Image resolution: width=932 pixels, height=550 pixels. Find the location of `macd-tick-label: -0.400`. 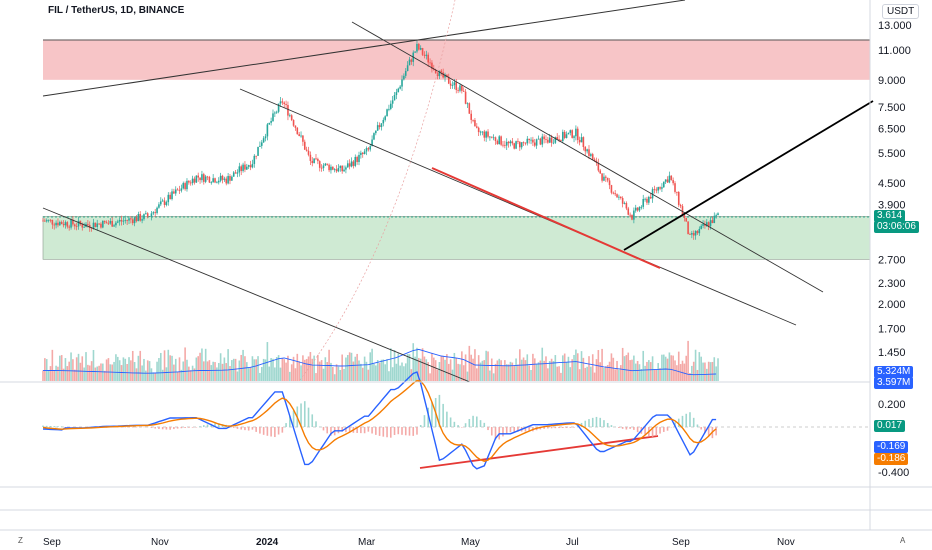

macd-tick-label: -0.400 is located at coordinates (893, 473).